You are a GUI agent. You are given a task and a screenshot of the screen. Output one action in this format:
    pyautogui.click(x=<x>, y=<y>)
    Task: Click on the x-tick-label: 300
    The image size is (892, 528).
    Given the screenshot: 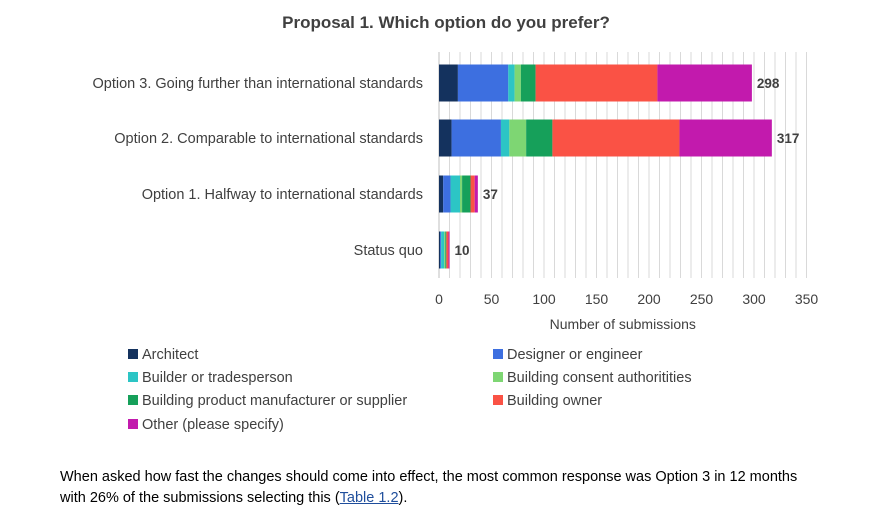 What is the action you would take?
    pyautogui.click(x=754, y=299)
    